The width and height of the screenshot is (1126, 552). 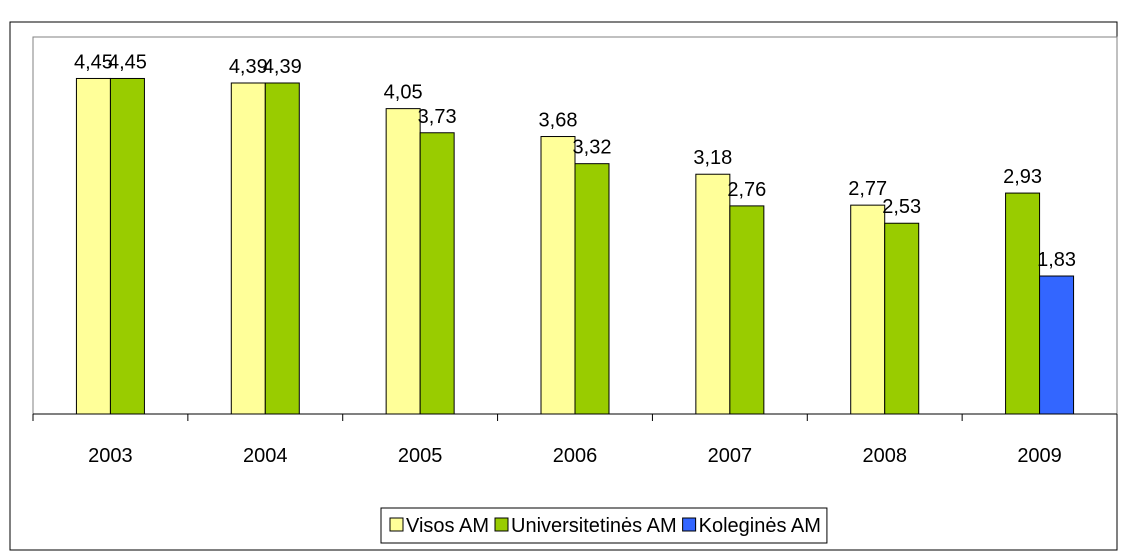 What do you see at coordinates (403, 93) in the screenshot?
I see `value-label: 4,05` at bounding box center [403, 93].